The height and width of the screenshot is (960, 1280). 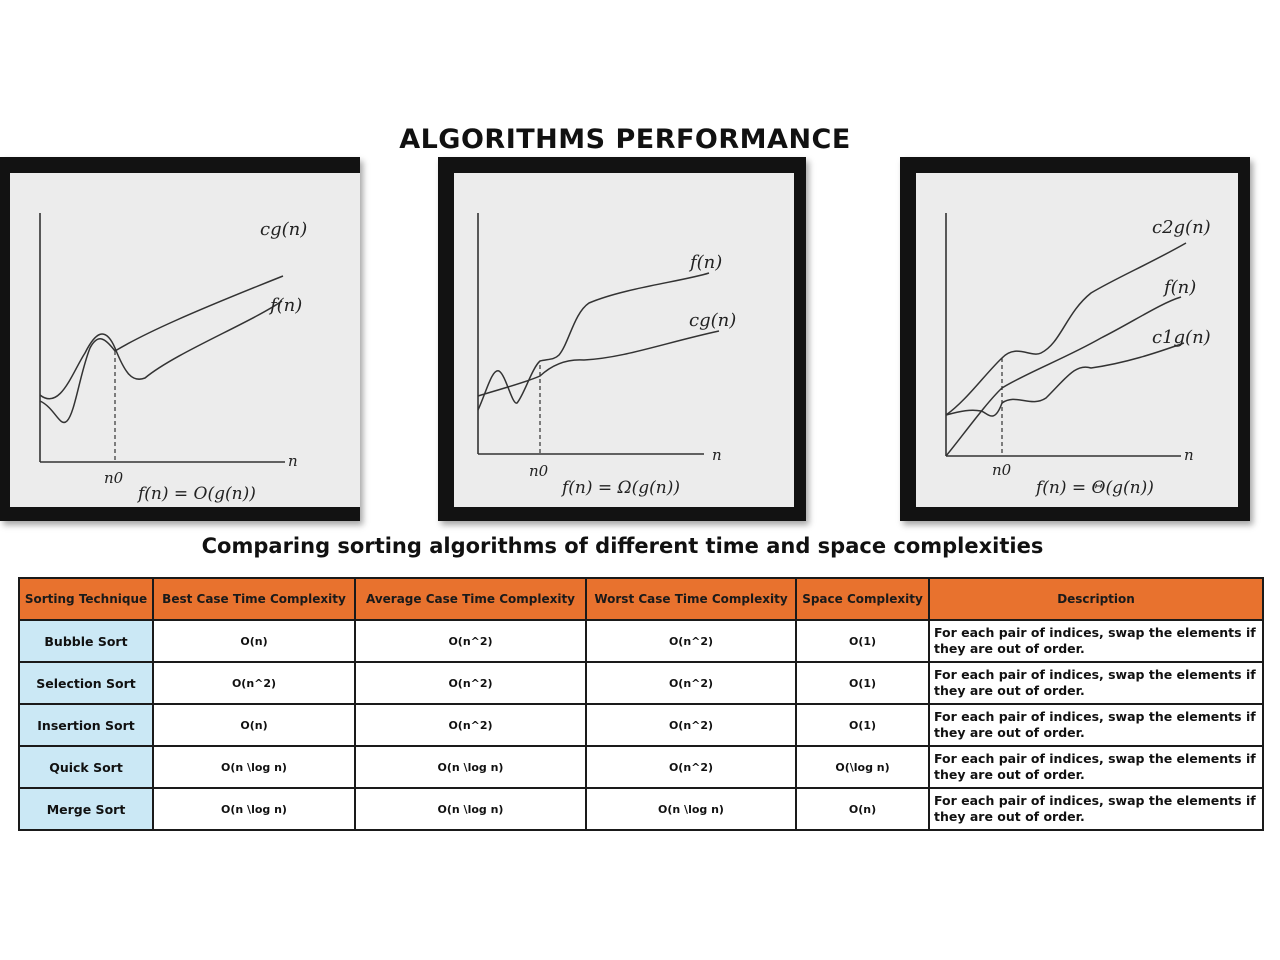 What do you see at coordinates (285, 305) in the screenshot?
I see `curve-label-lower: f(n)` at bounding box center [285, 305].